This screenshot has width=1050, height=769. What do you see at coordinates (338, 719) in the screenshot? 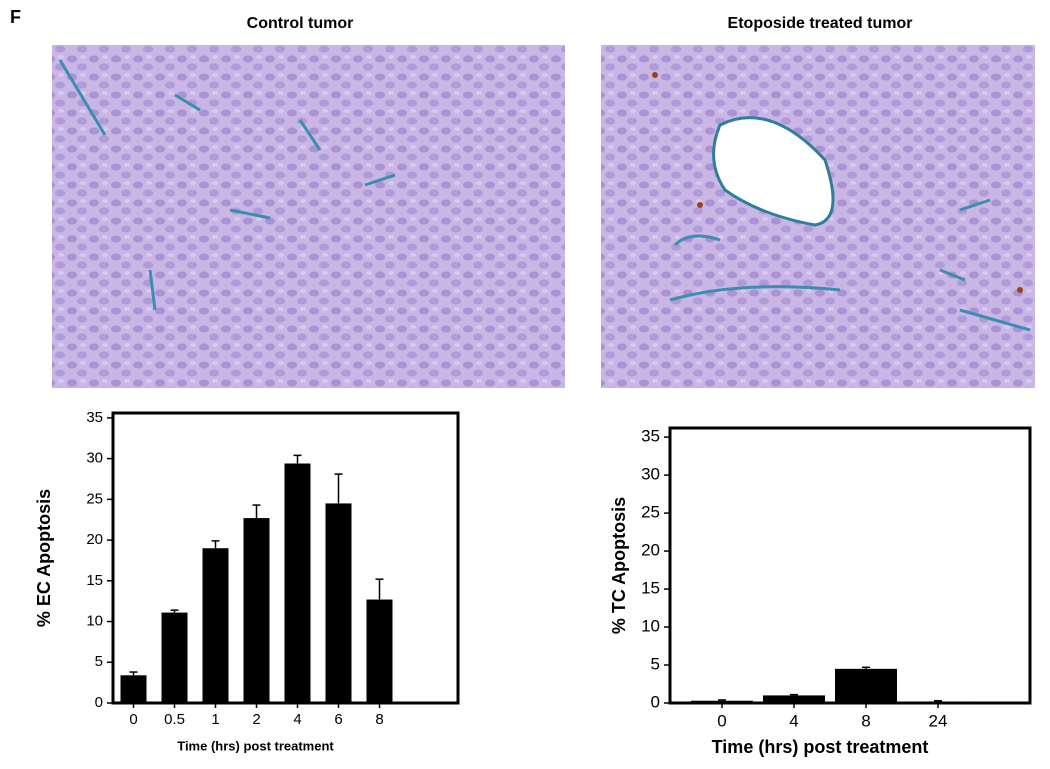
I see `x-tick-label: 6` at bounding box center [338, 719].